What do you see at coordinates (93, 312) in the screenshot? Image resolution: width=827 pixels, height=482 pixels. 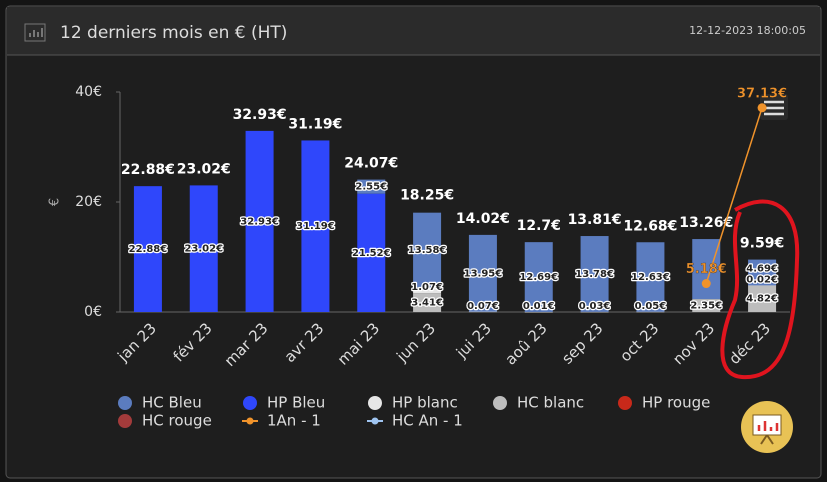 I see `y-tick-label: 0€` at bounding box center [93, 312].